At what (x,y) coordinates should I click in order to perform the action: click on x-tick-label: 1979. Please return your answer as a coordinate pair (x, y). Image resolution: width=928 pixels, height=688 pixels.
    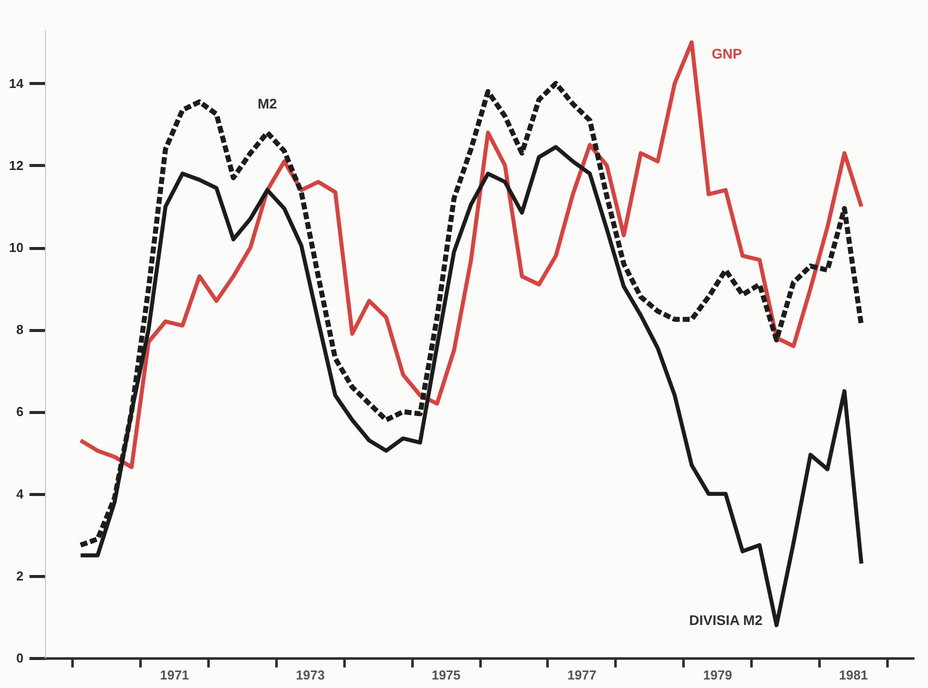
    Looking at the image, I should click on (717, 675).